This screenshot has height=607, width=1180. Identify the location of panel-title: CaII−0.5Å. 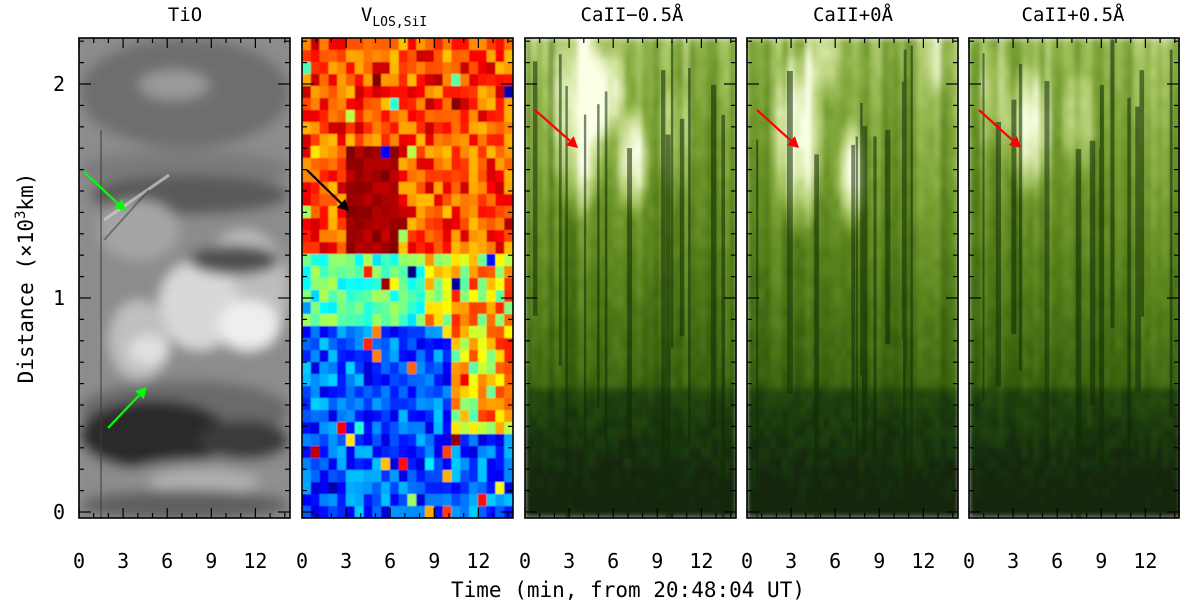
(633, 14).